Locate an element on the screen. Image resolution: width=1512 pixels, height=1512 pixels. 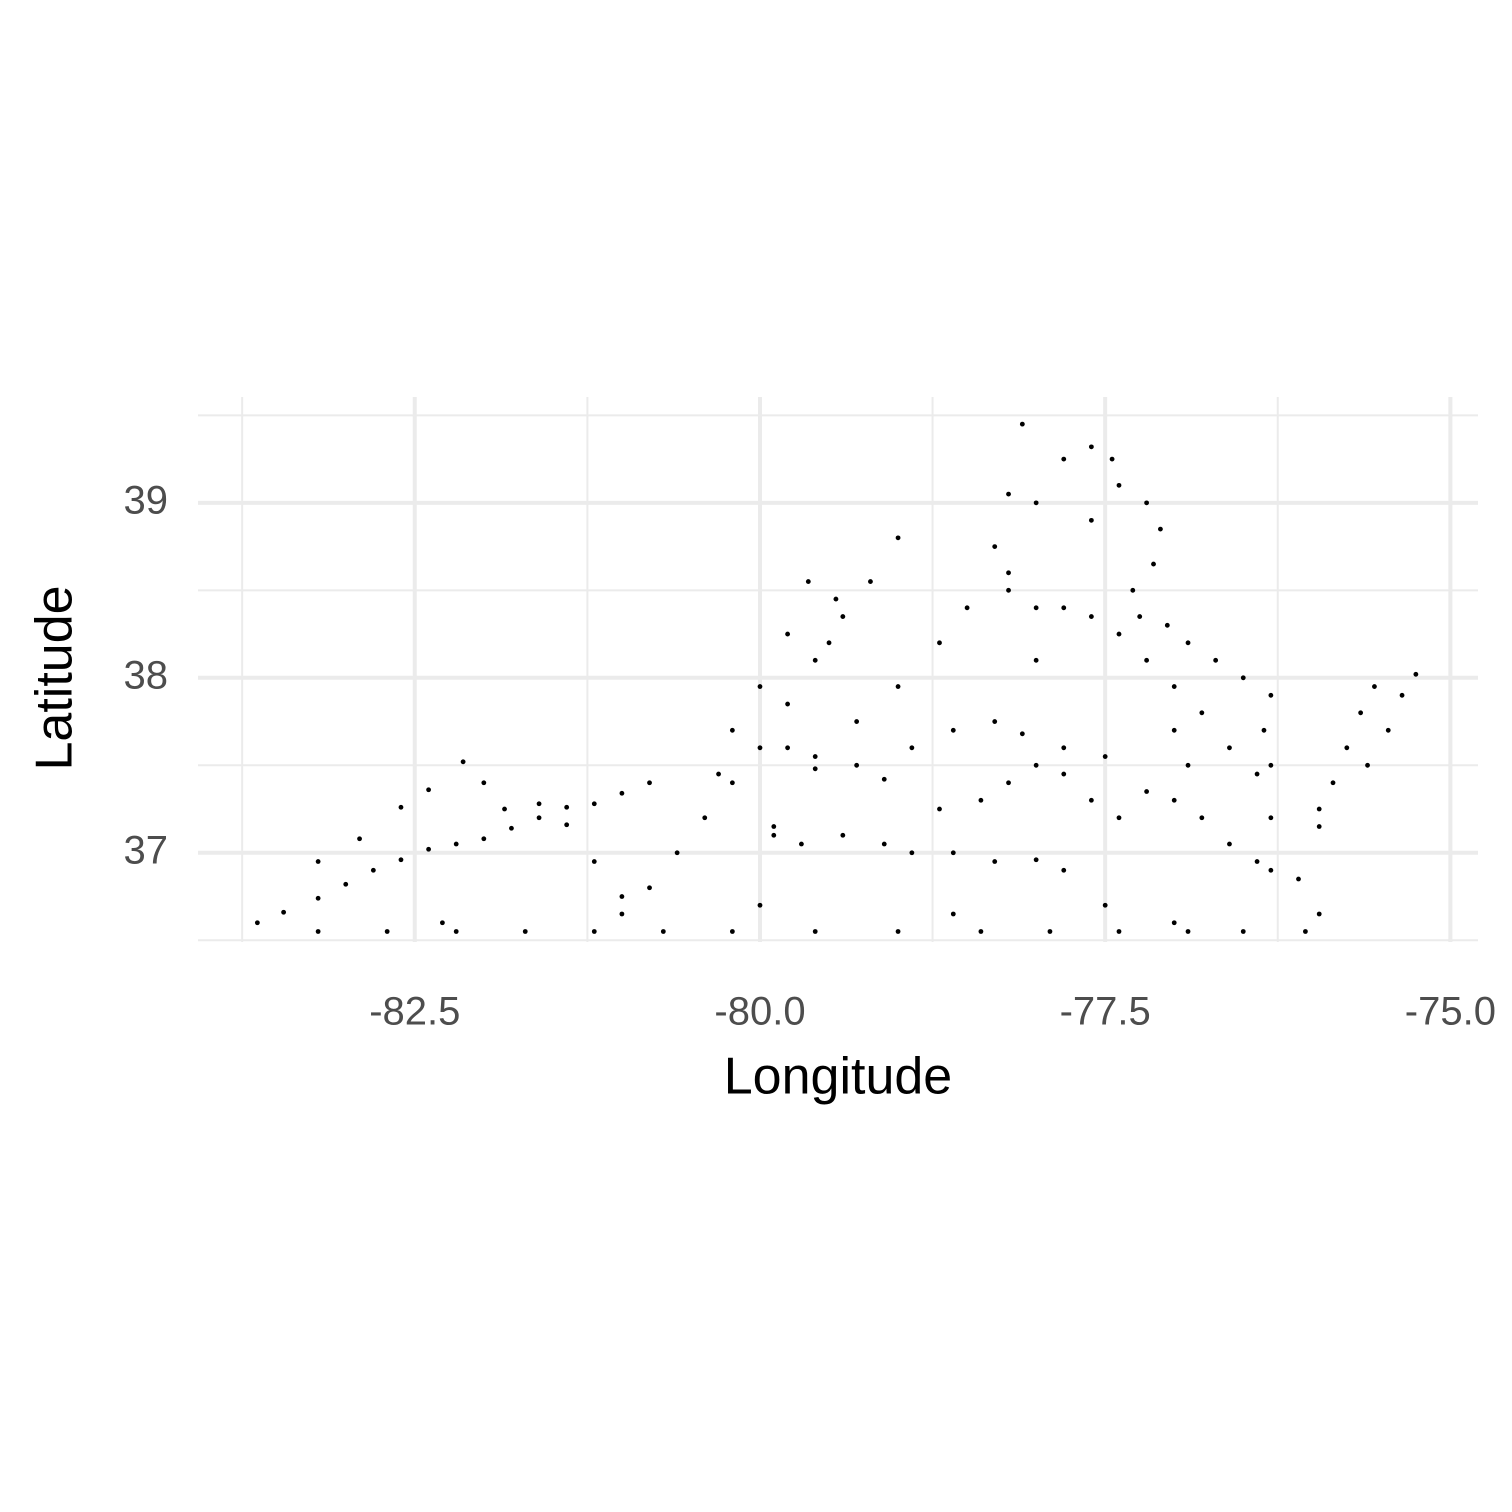
x-tick-label: -77.5 is located at coordinates (1105, 1012).